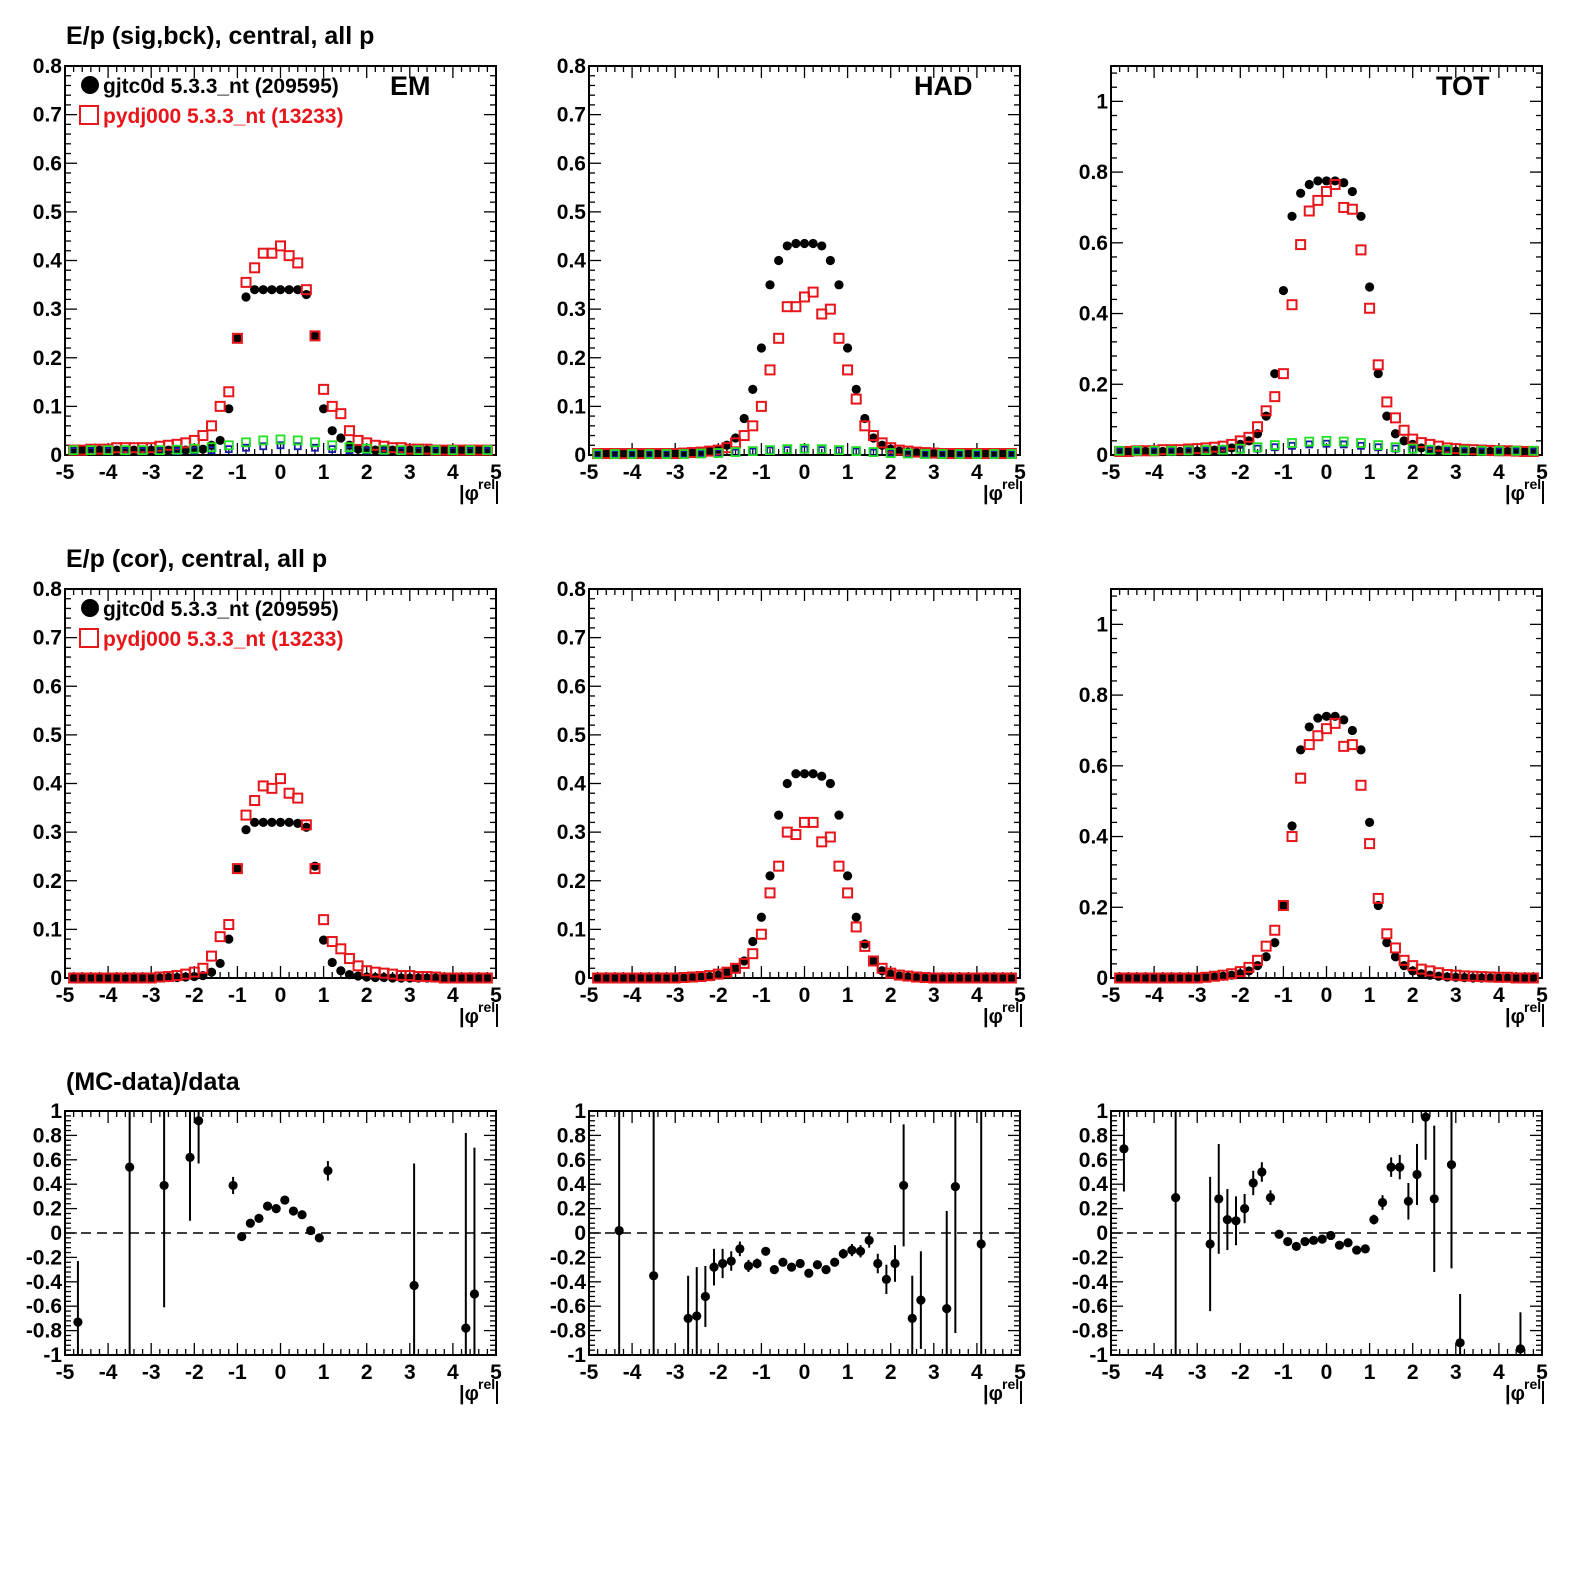 The width and height of the screenshot is (1575, 1575). Describe the element at coordinates (1326, 260) in the screenshot. I see `plot-frame` at that location.